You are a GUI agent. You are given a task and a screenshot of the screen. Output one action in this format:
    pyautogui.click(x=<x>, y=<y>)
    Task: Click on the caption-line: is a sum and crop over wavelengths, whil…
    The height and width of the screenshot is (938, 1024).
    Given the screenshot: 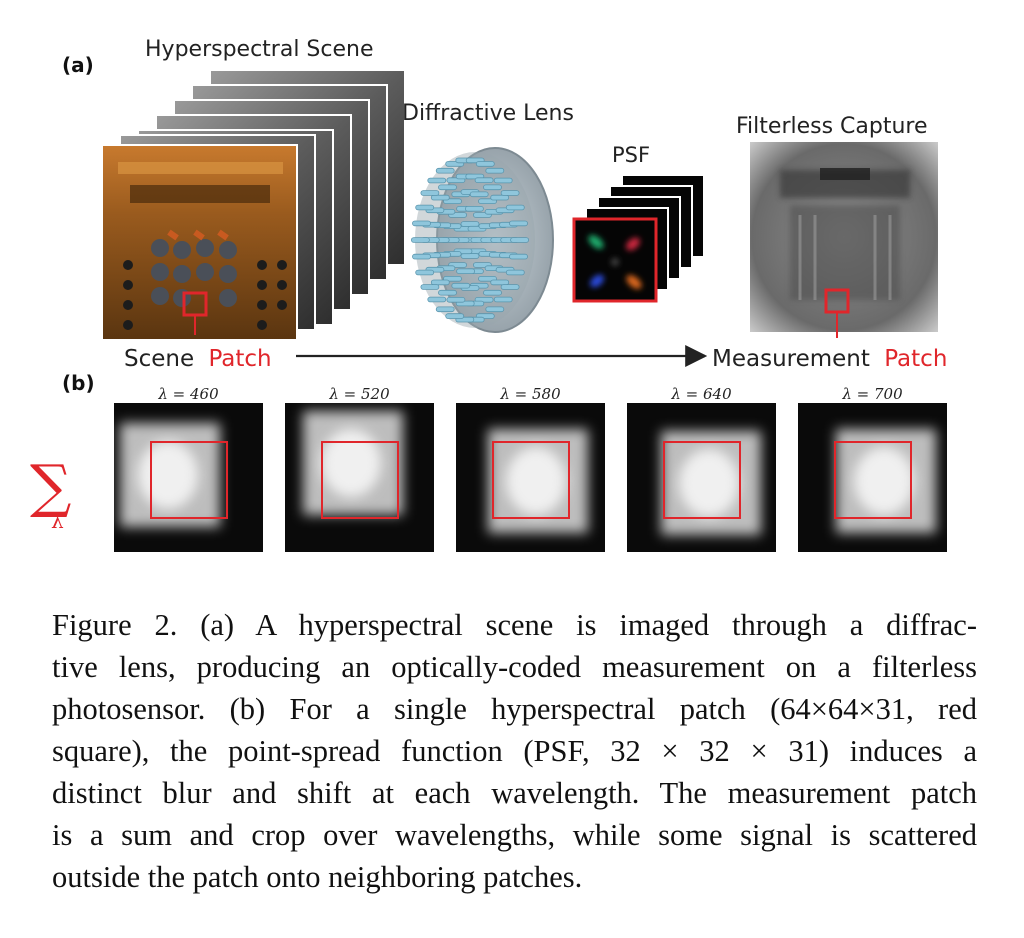 What is the action you would take?
    pyautogui.click(x=514, y=835)
    